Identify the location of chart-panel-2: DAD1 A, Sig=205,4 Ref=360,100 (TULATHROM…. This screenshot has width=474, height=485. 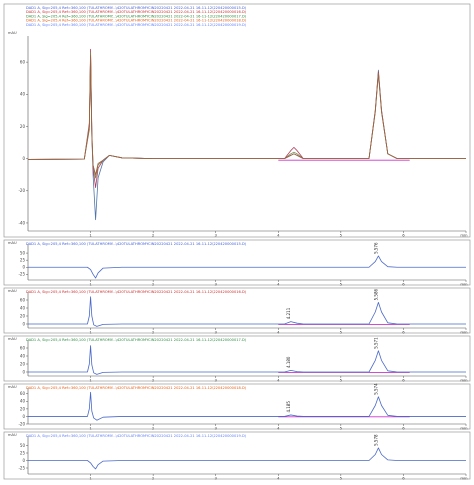
(237, 263).